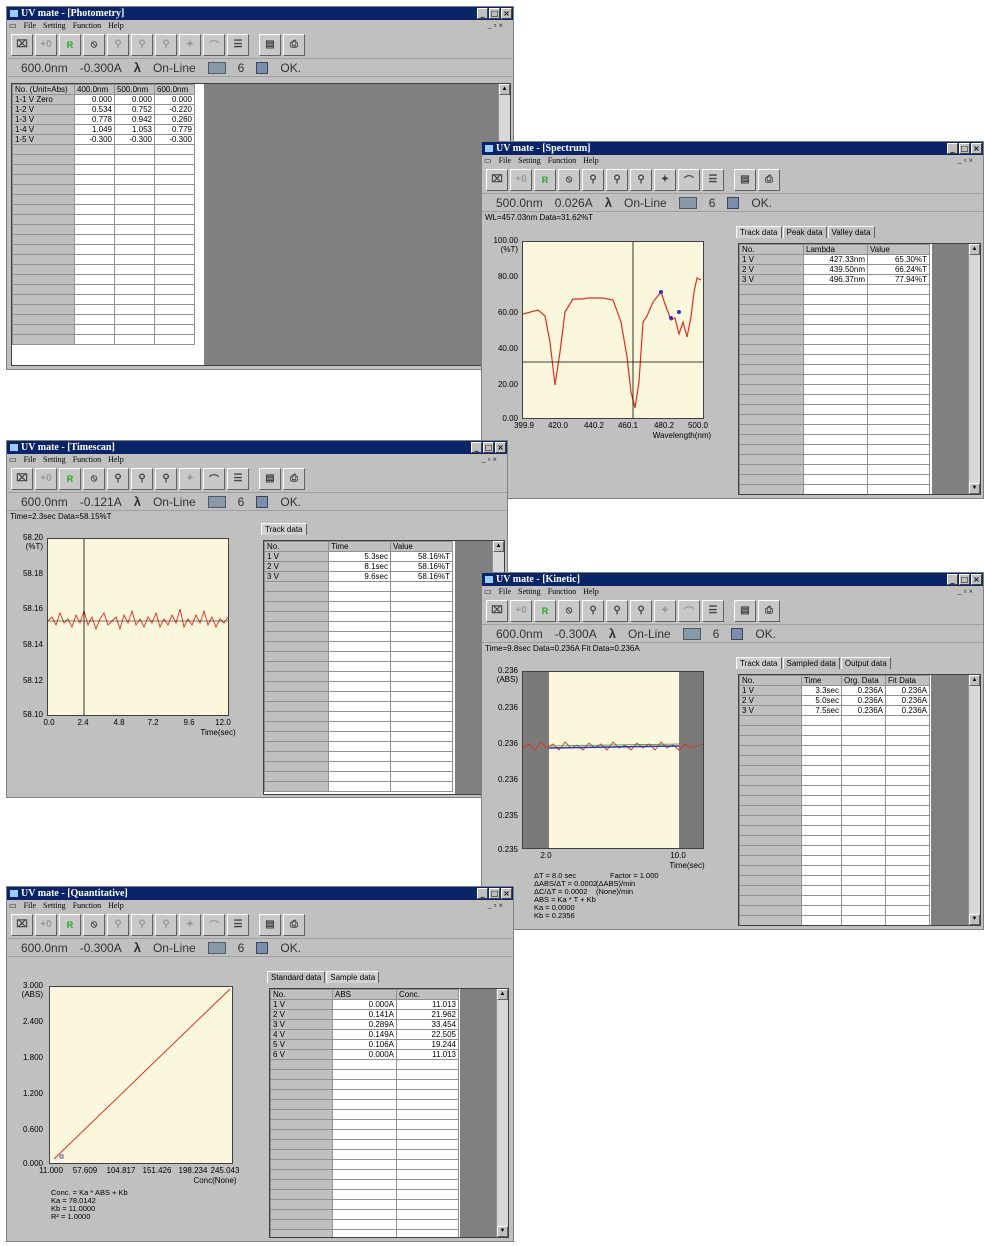 The width and height of the screenshot is (985, 1246). I want to click on close-button: ×, so click(506, 13).